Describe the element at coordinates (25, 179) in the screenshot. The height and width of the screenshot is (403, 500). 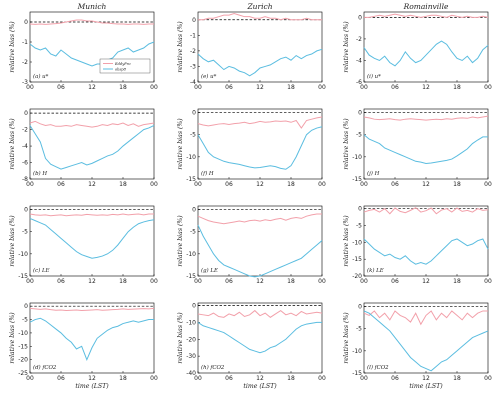
I see `y-tick-label: -8` at that location.